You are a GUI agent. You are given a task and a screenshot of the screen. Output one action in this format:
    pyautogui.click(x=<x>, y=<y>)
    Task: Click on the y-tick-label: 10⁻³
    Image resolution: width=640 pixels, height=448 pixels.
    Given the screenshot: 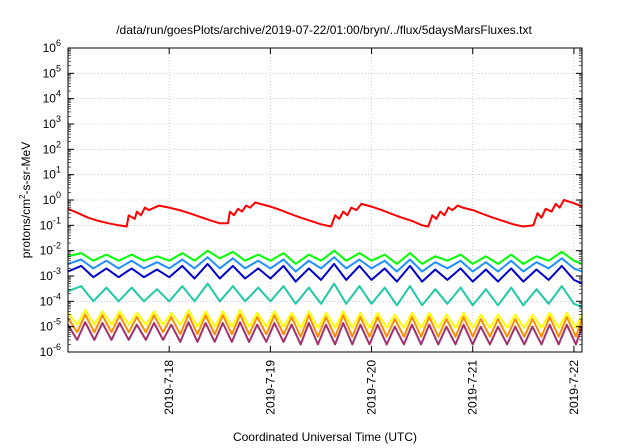 What is the action you would take?
    pyautogui.click(x=50, y=274)
    